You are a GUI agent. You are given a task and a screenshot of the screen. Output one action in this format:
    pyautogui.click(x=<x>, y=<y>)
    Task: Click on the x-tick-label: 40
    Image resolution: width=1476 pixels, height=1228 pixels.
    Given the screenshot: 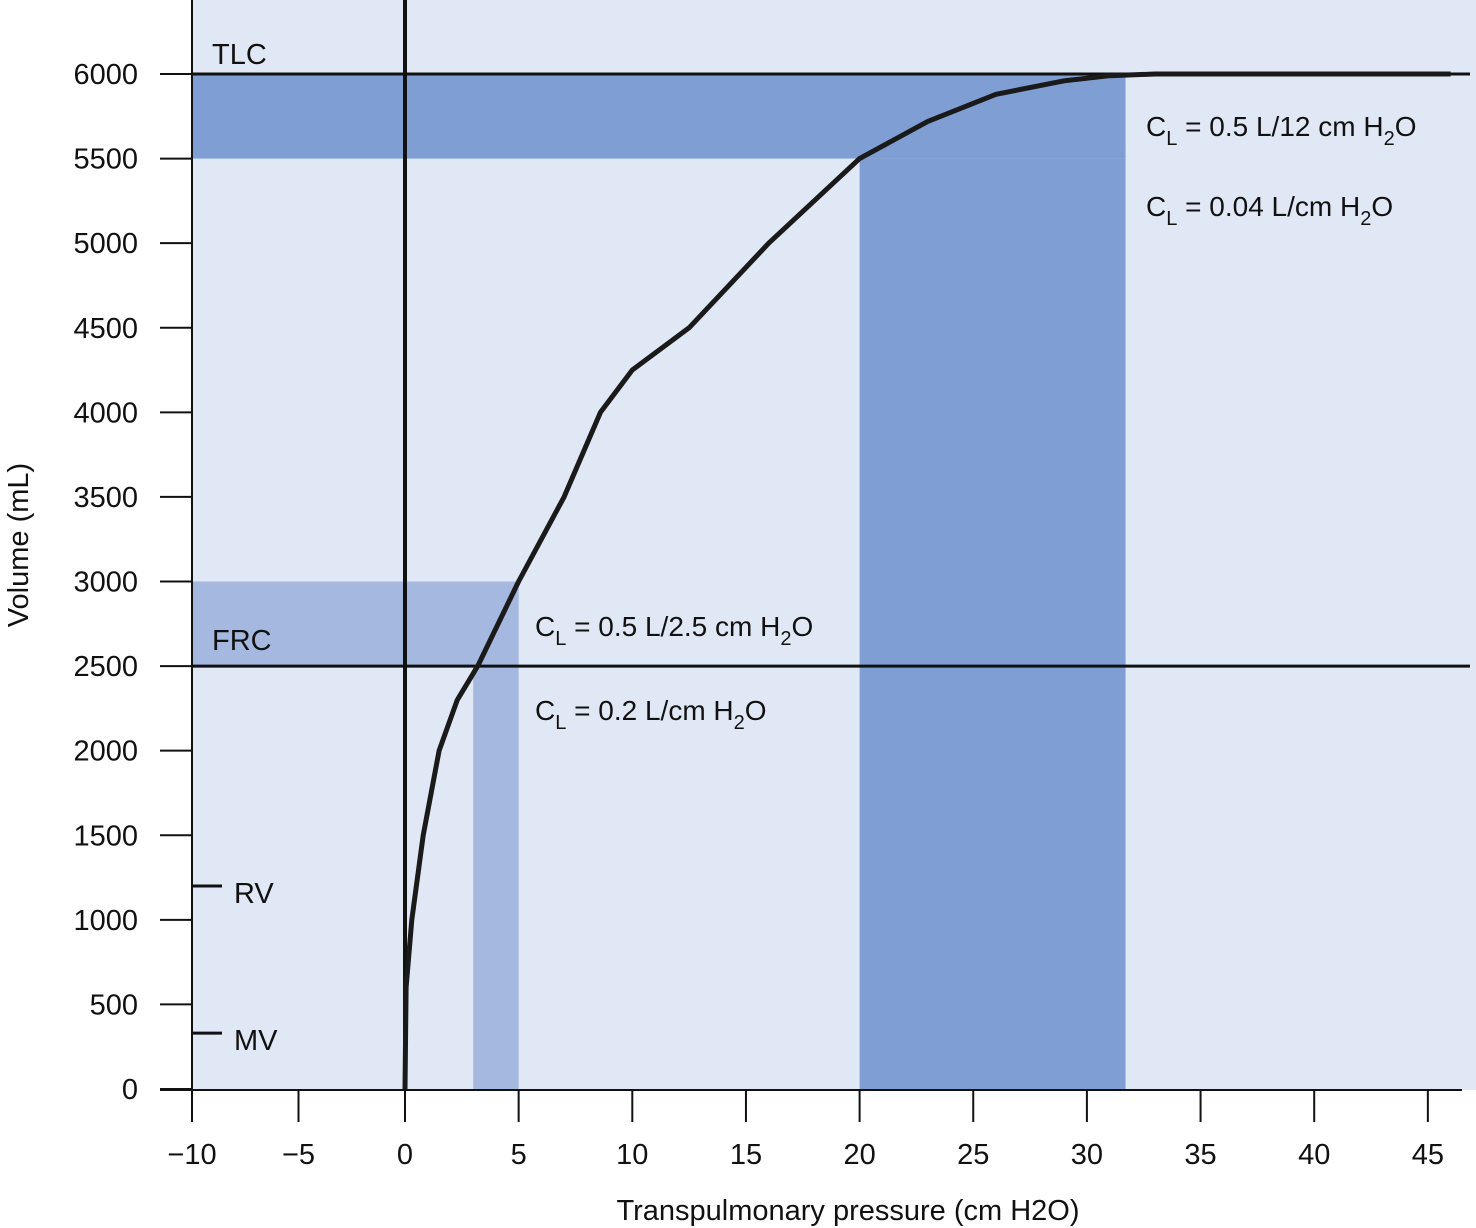 What is the action you would take?
    pyautogui.click(x=1314, y=1155)
    